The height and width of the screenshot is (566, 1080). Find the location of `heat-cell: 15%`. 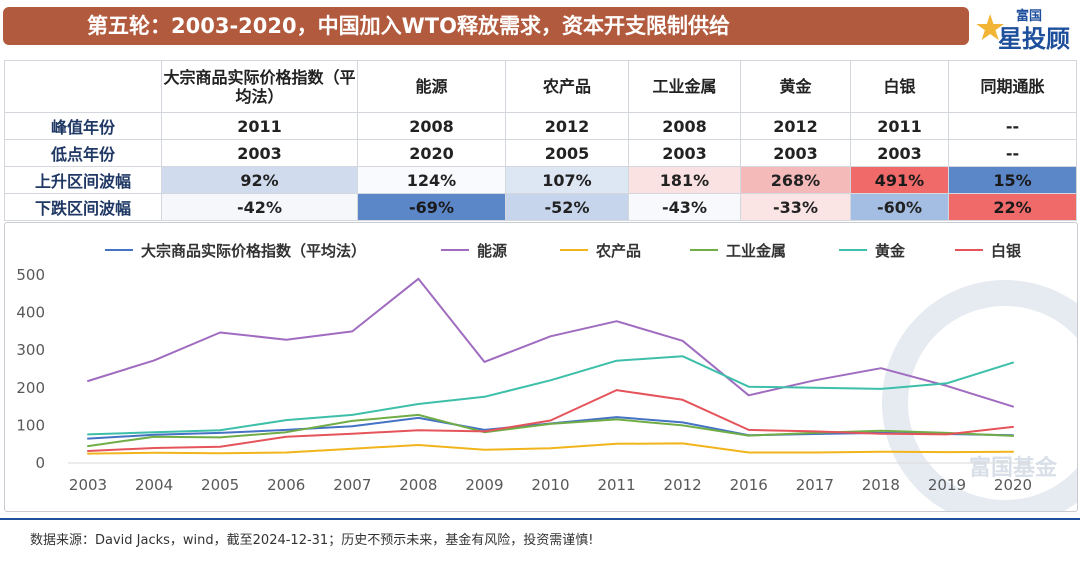

heat-cell: 15% is located at coordinates (1012, 180).